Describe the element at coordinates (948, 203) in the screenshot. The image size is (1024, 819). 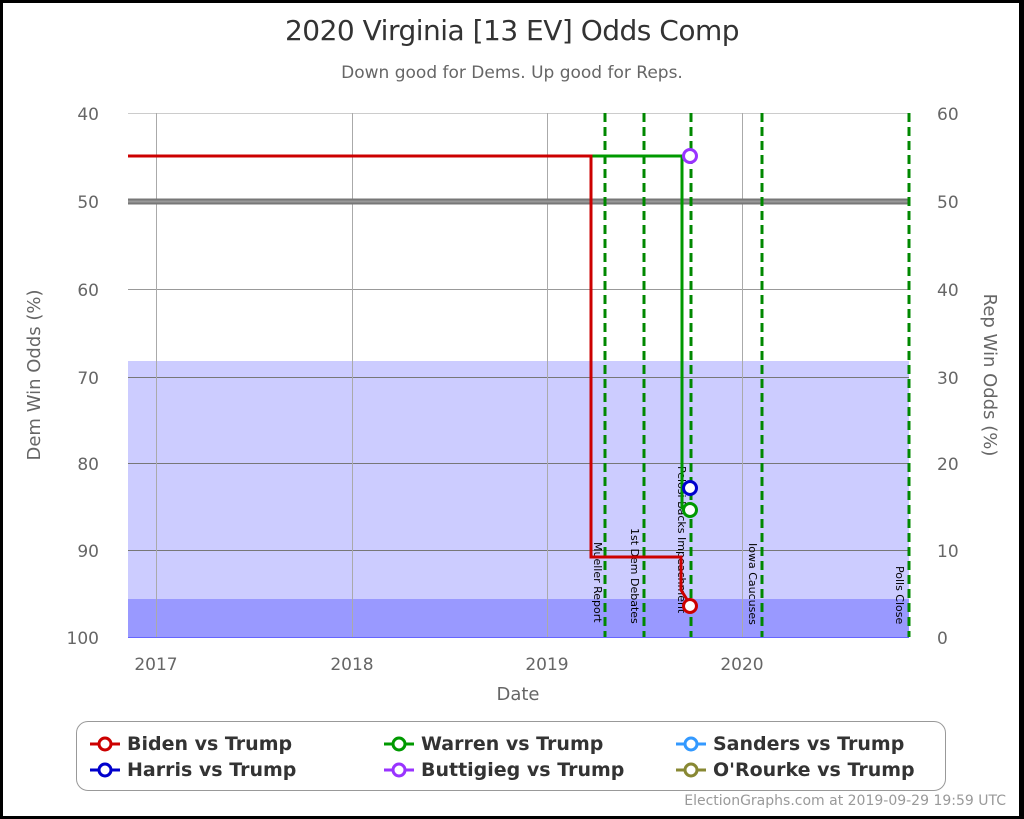
I see `right-tick: 50` at that location.